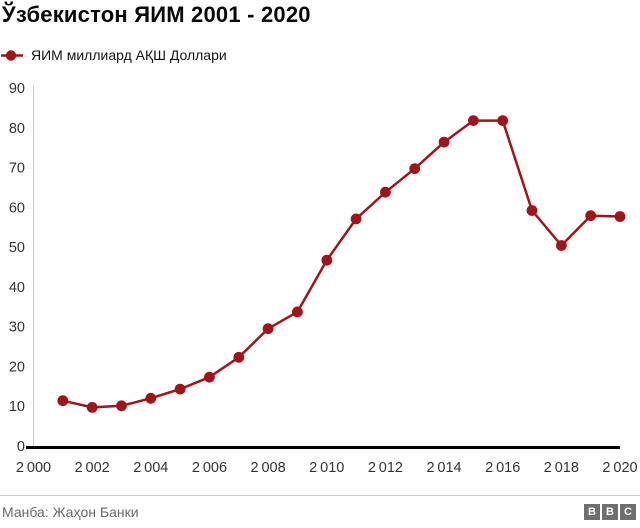 The width and height of the screenshot is (640, 528). What do you see at coordinates (502, 468) in the screenshot?
I see `x-tick-label: 2 016` at bounding box center [502, 468].